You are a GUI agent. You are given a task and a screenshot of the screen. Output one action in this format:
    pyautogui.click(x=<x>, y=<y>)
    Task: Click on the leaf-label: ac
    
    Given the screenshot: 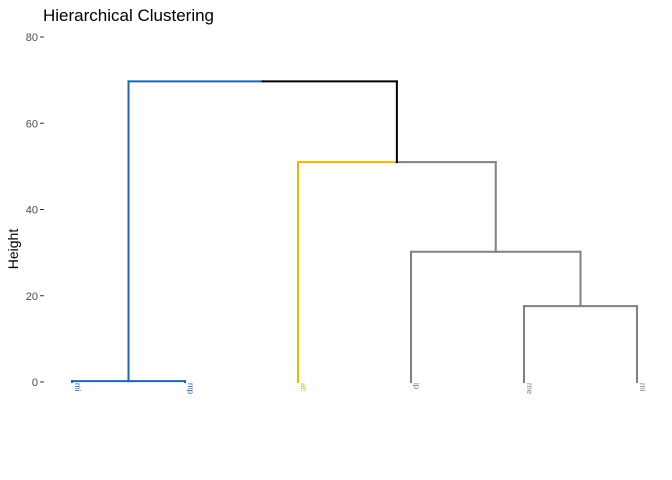 What is the action you would take?
    pyautogui.click(x=303, y=387)
    